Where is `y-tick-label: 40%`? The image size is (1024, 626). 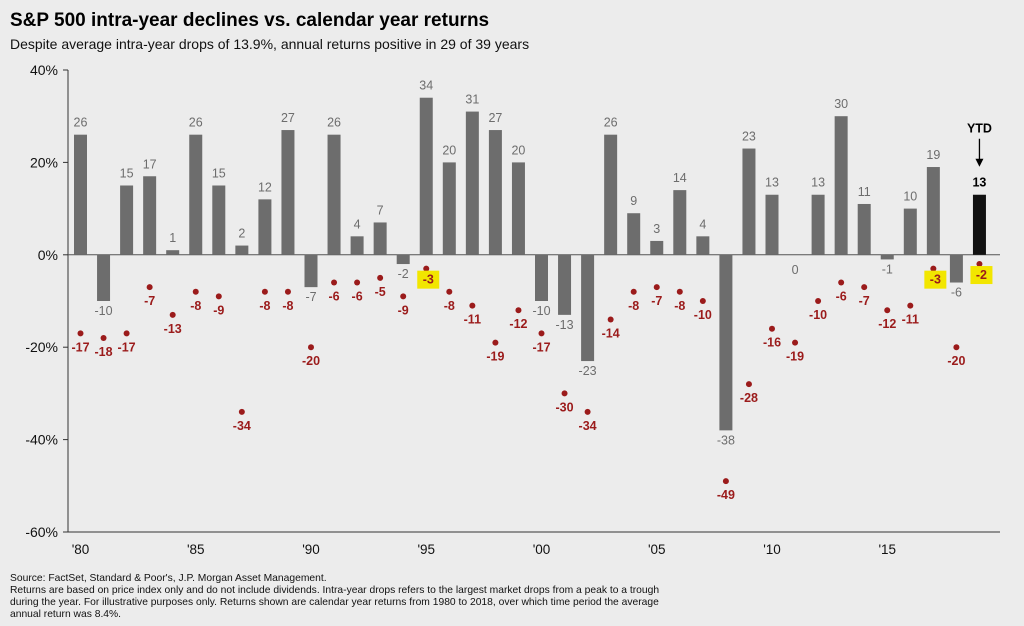 y-tick-label: 40% is located at coordinates (44, 70).